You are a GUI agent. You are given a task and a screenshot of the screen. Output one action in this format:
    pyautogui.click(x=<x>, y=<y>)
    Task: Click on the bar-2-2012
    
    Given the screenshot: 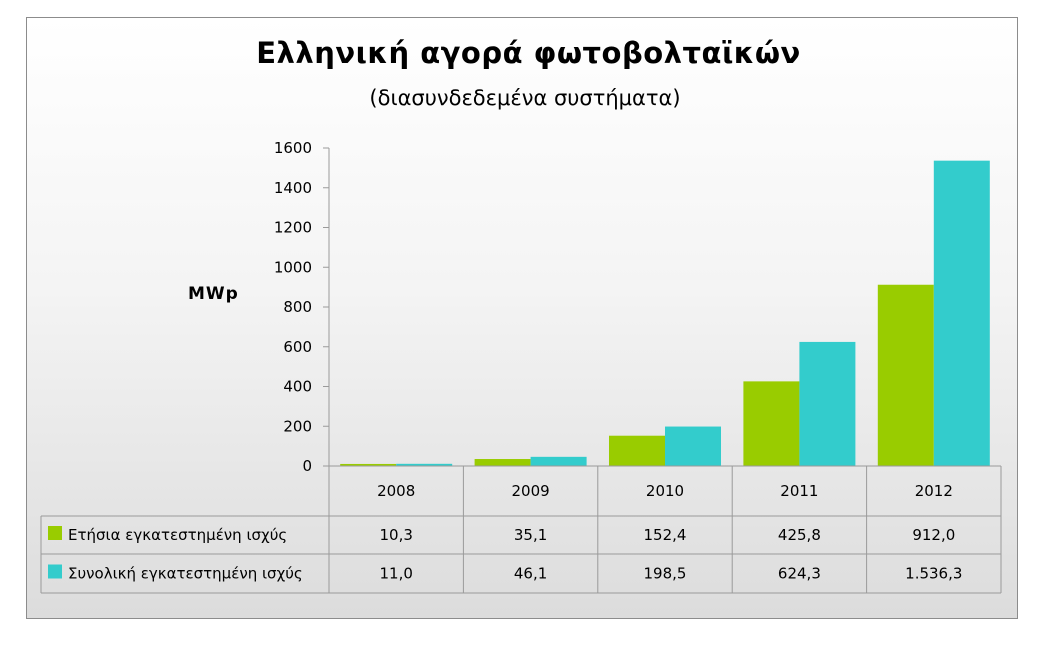 What is the action you would take?
    pyautogui.click(x=961, y=313)
    